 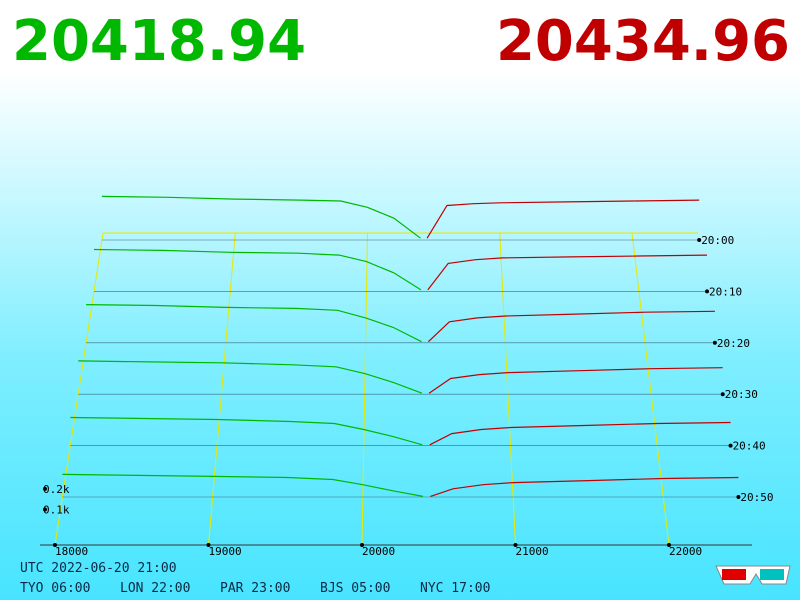 What do you see at coordinates (717, 240) in the screenshot?
I see `time-label: 20:00` at bounding box center [717, 240].